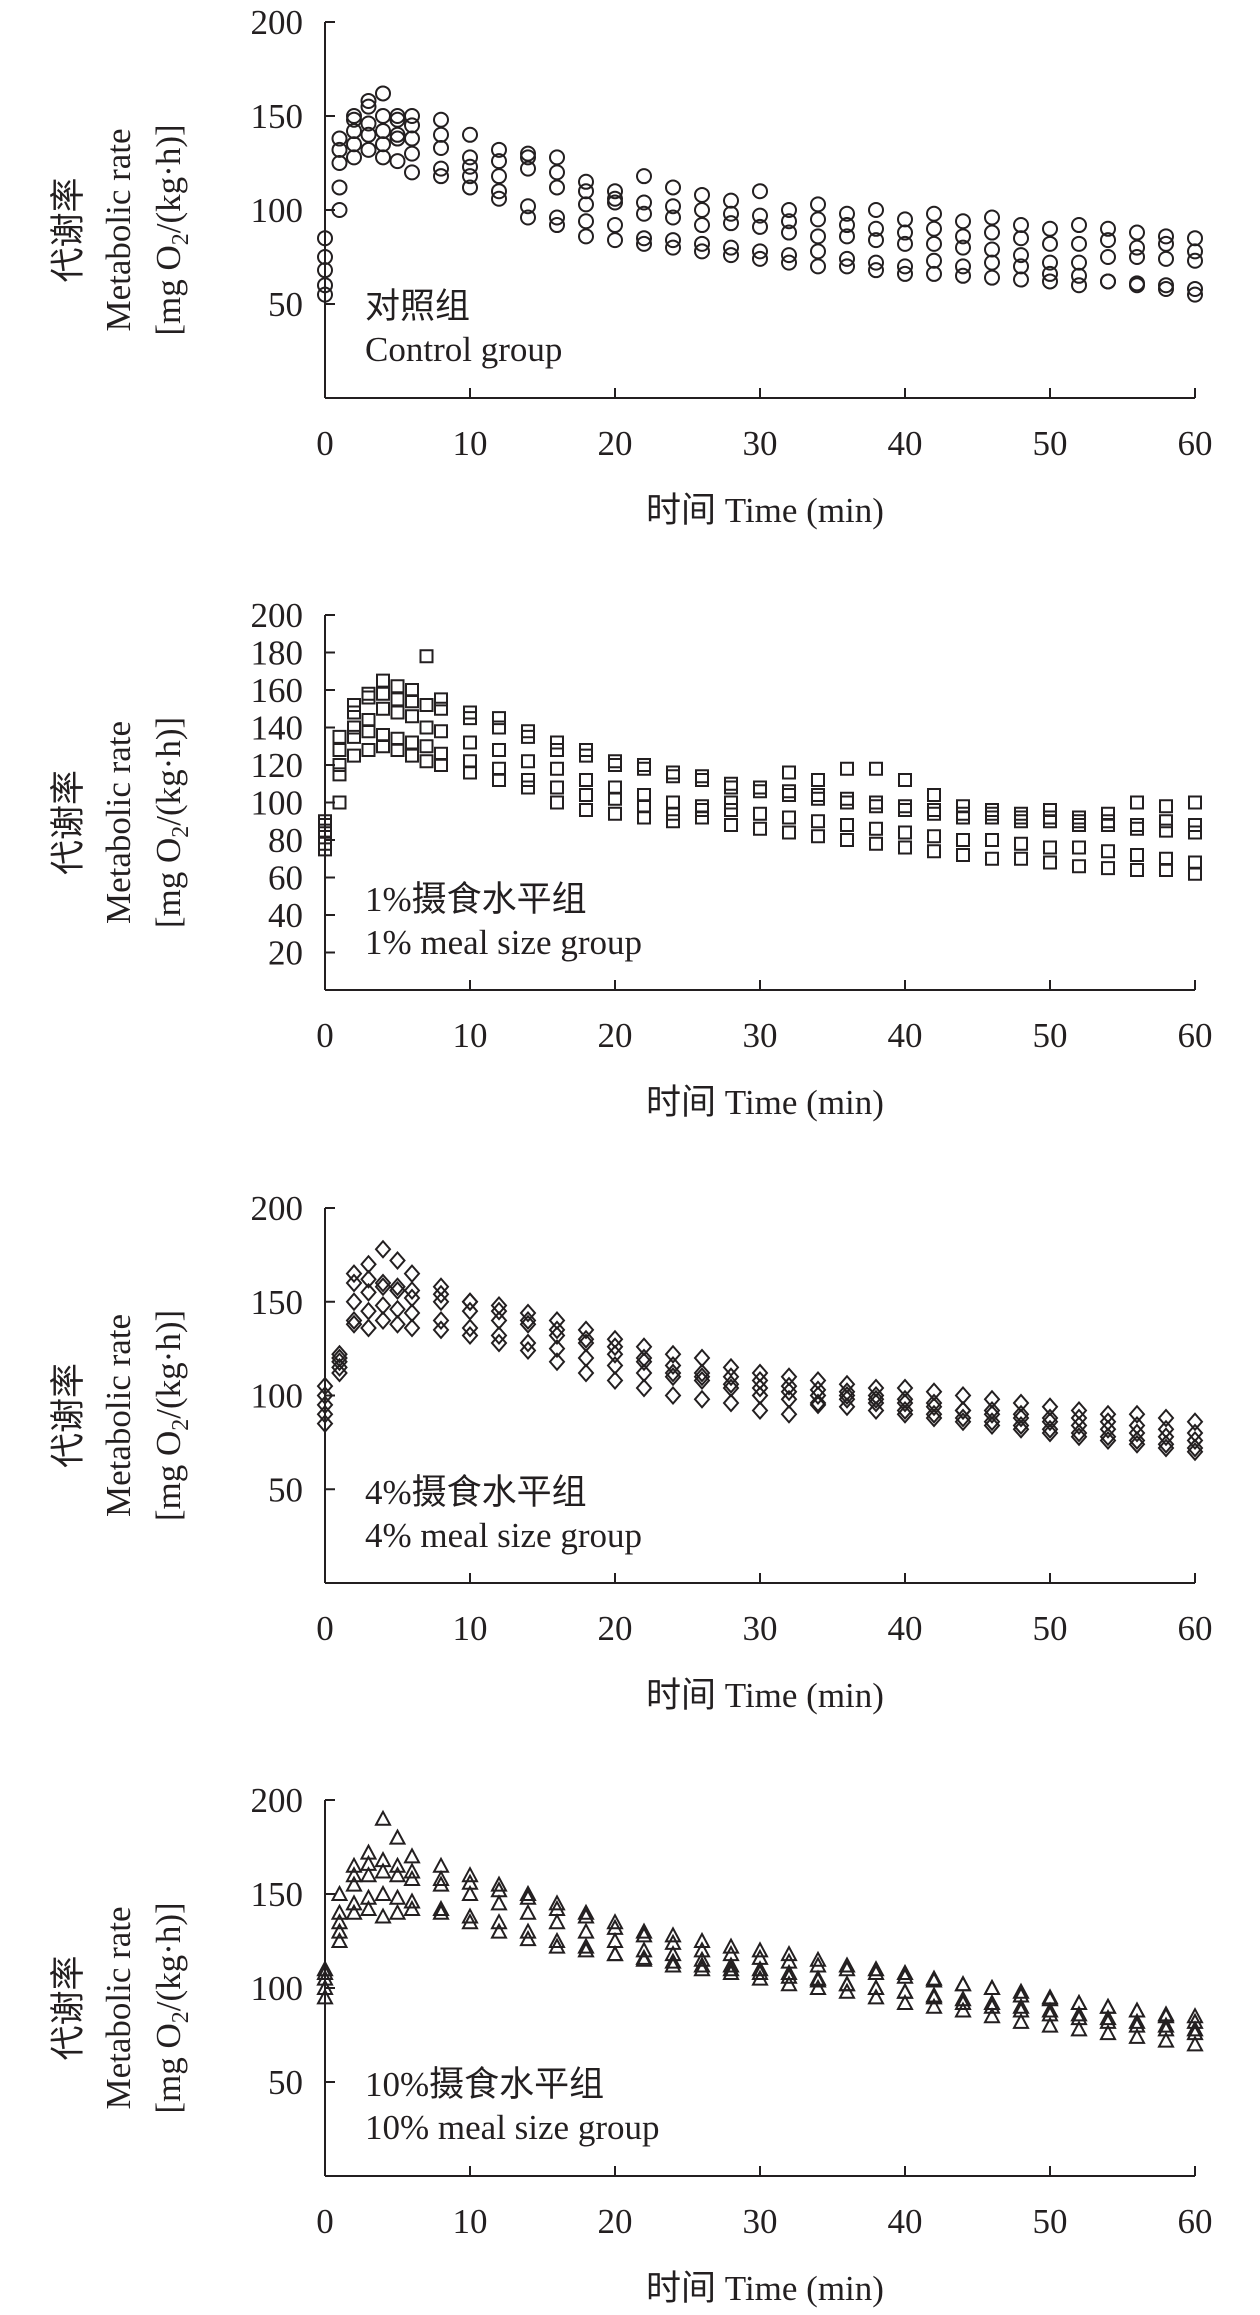  What do you see at coordinates (285, 304) in the screenshot?
I see `y-tick-label: 50` at bounding box center [285, 304].